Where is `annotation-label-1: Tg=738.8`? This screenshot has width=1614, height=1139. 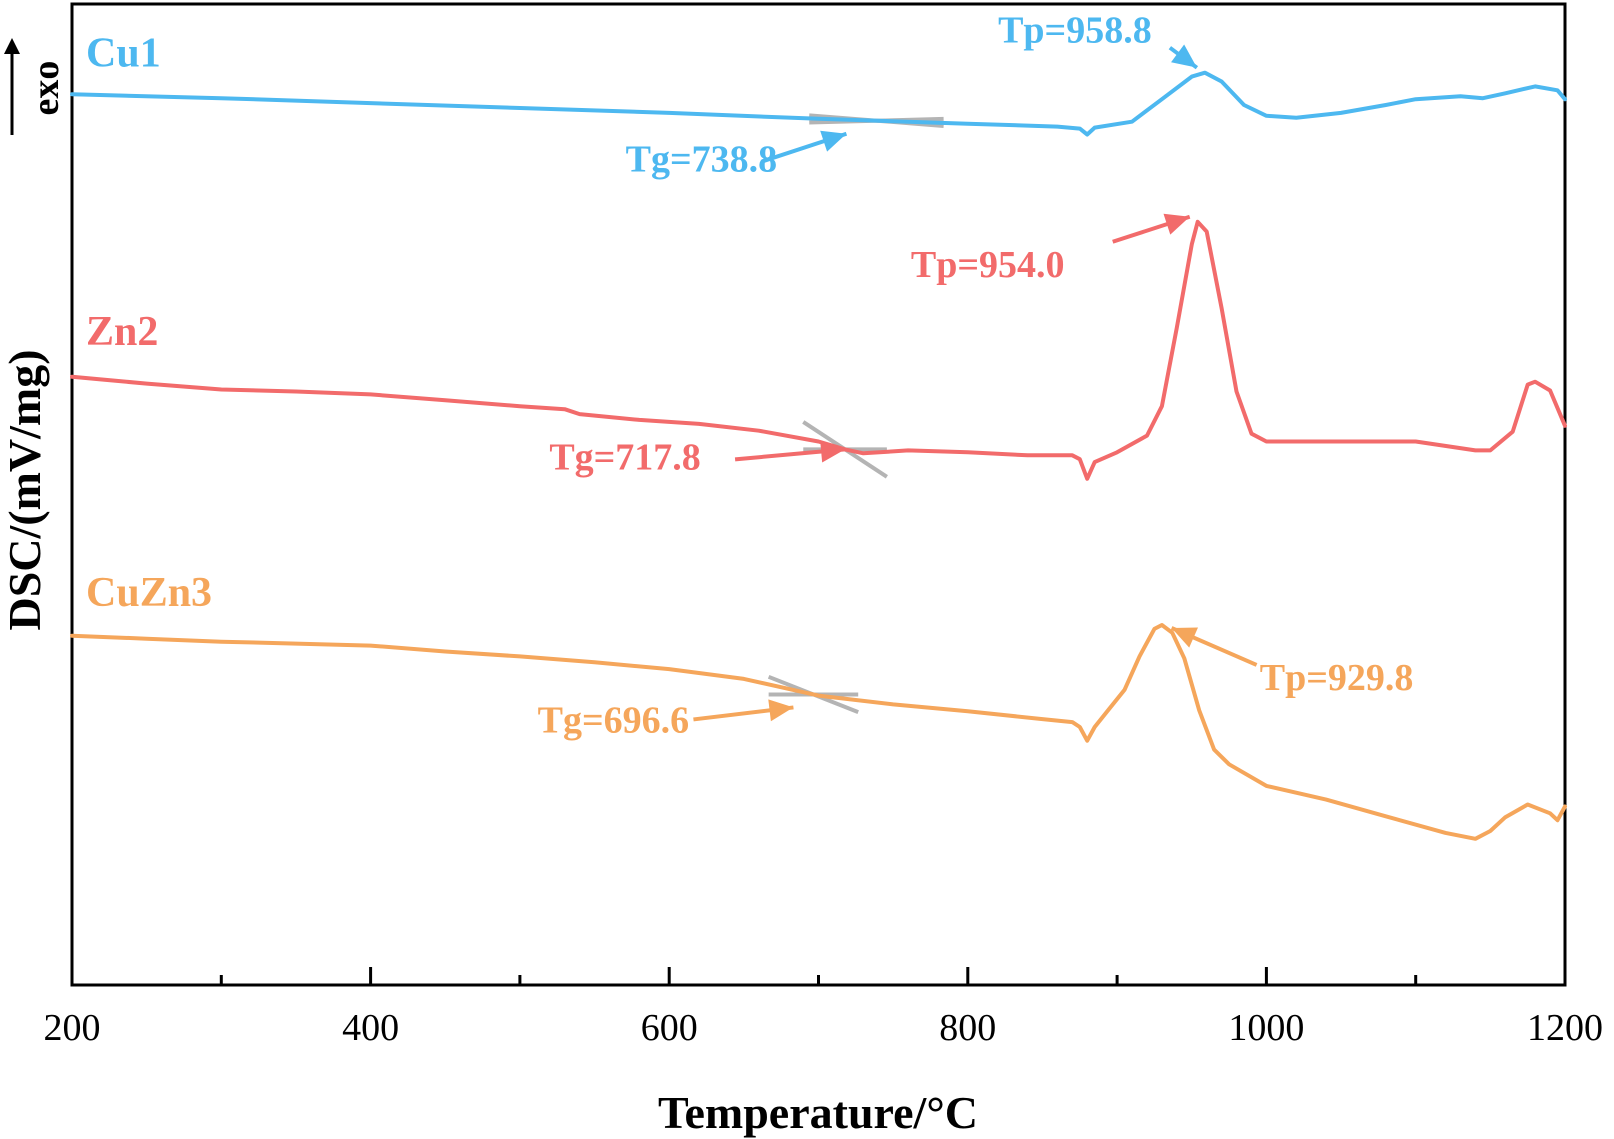 annotation-label-1: Tg=738.8 is located at coordinates (702, 160).